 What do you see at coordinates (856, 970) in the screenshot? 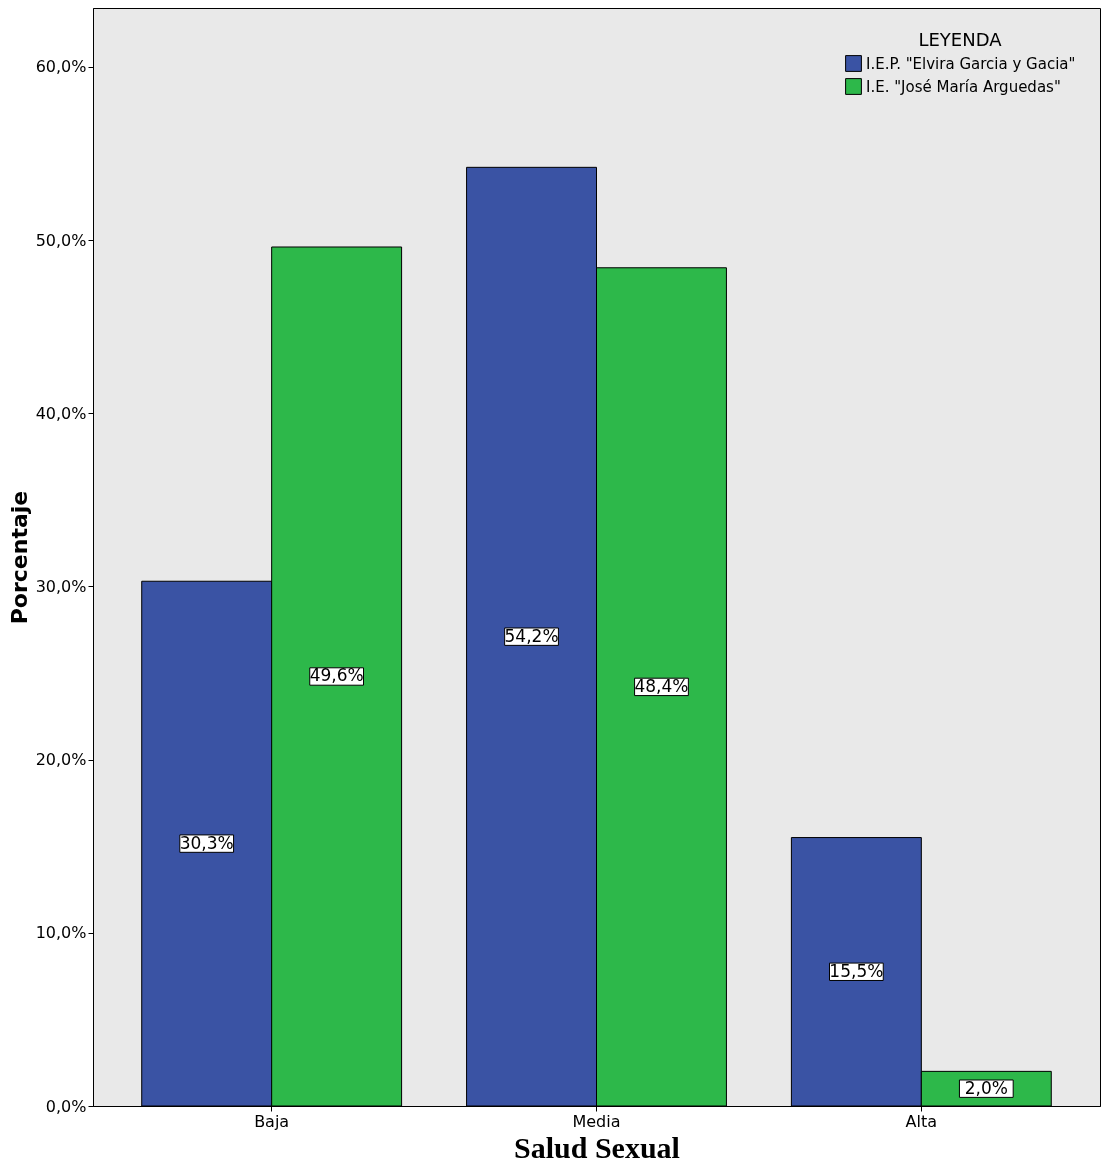
I see `data-label: 15,5%` at bounding box center [856, 970].